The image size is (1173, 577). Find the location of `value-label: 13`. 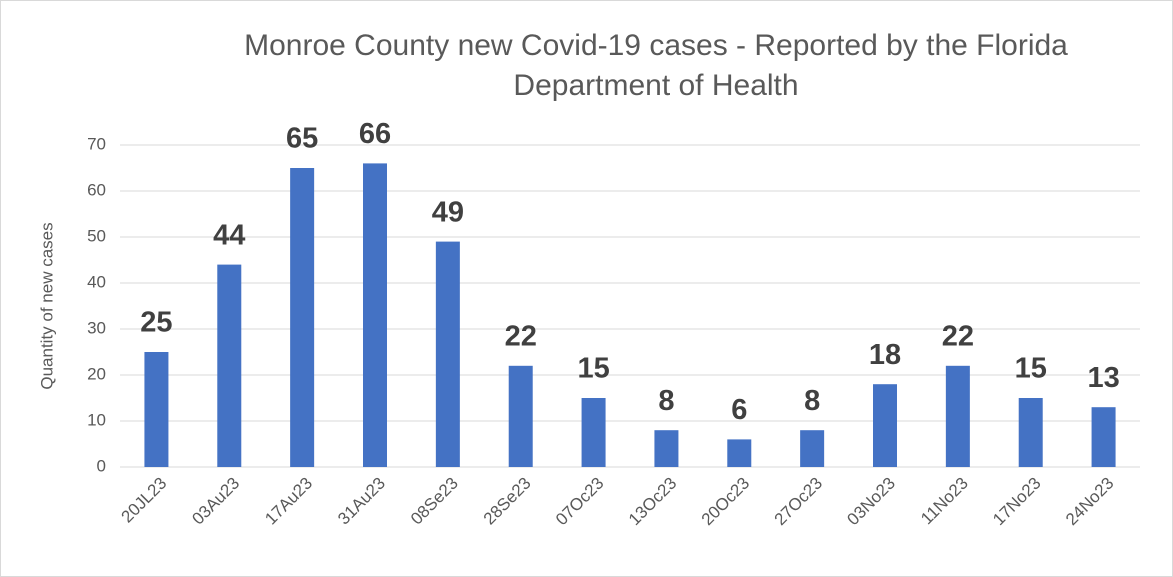

value-label: 13 is located at coordinates (1103, 378).